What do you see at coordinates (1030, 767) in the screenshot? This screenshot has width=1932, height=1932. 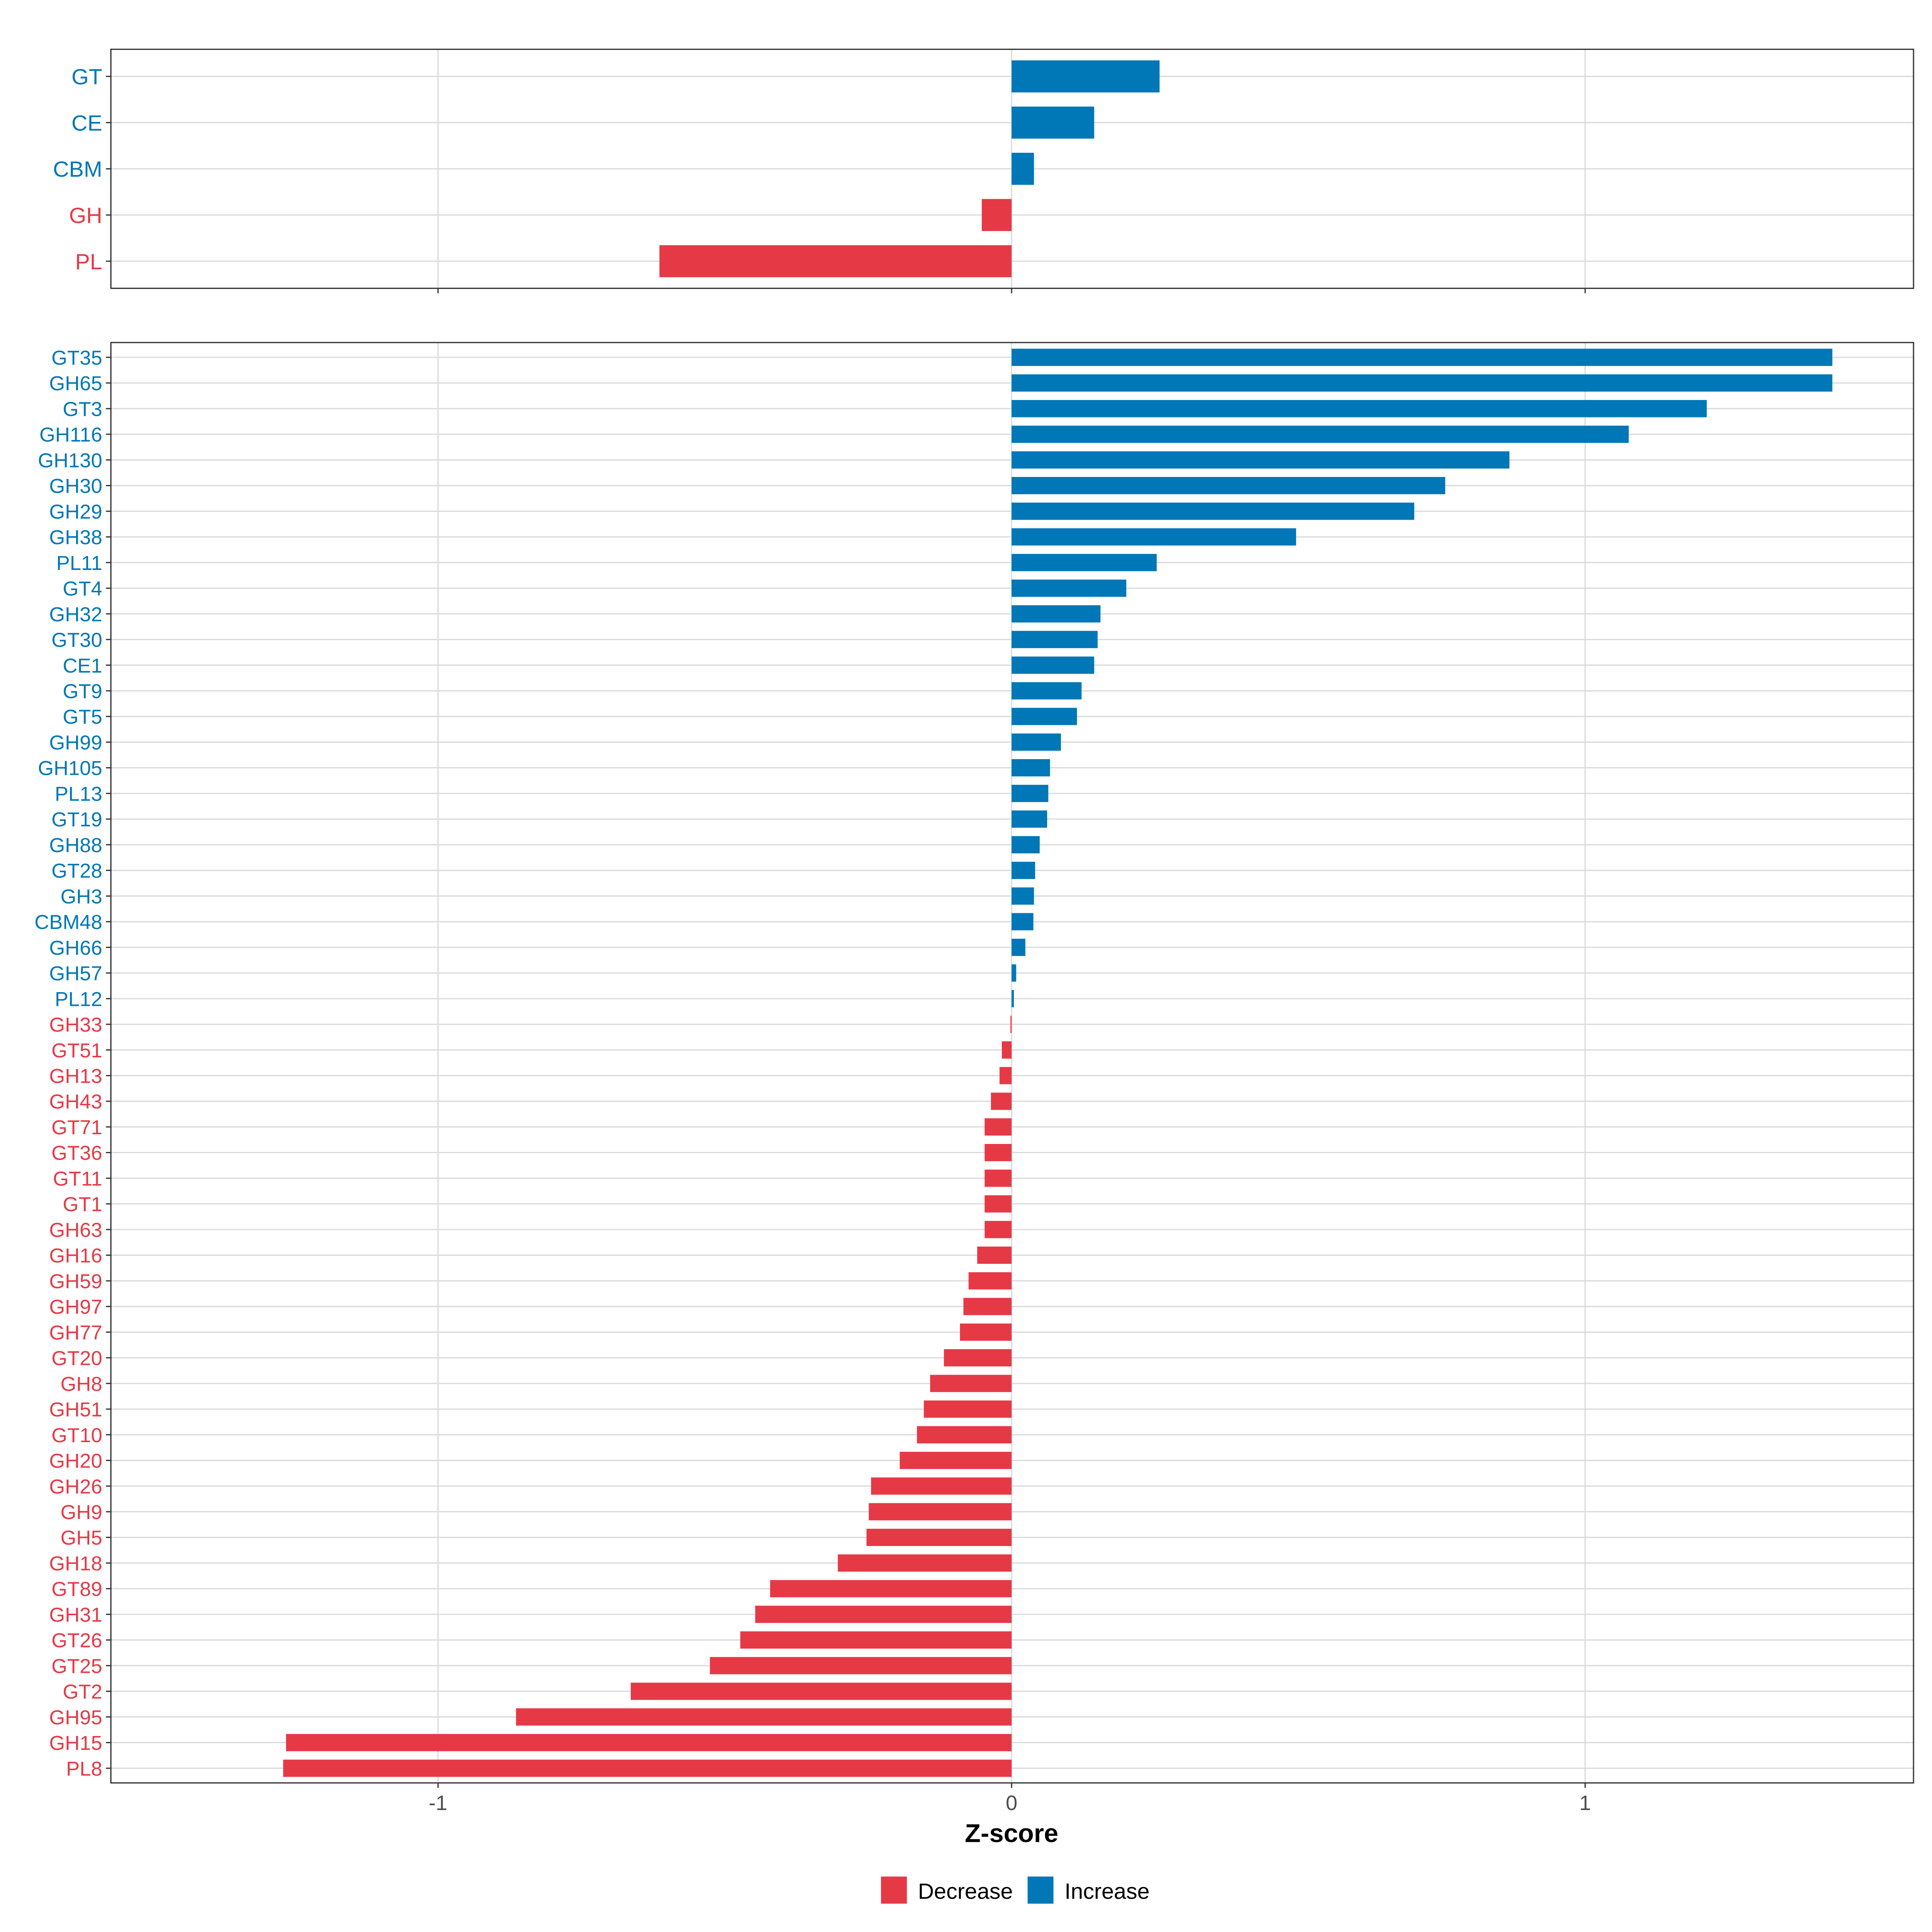 I see `bar-GH105` at bounding box center [1030, 767].